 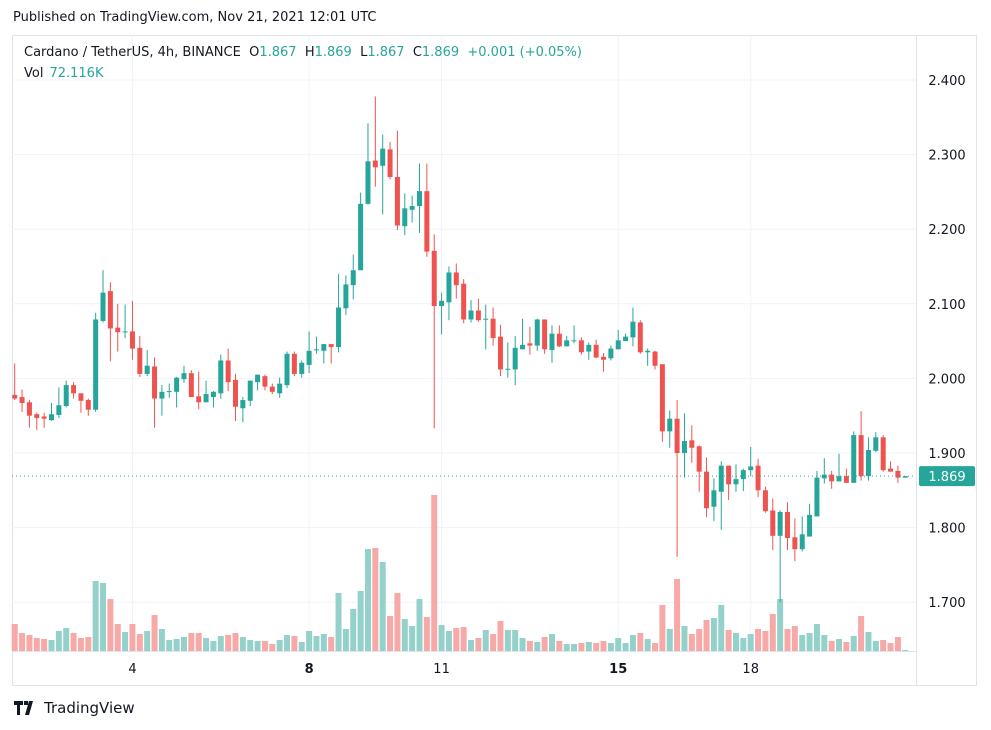 I want to click on price-axis: 2.400 2.300 2.200 2.100 2.000 1.900 1.800 1.700, so click(x=946, y=342).